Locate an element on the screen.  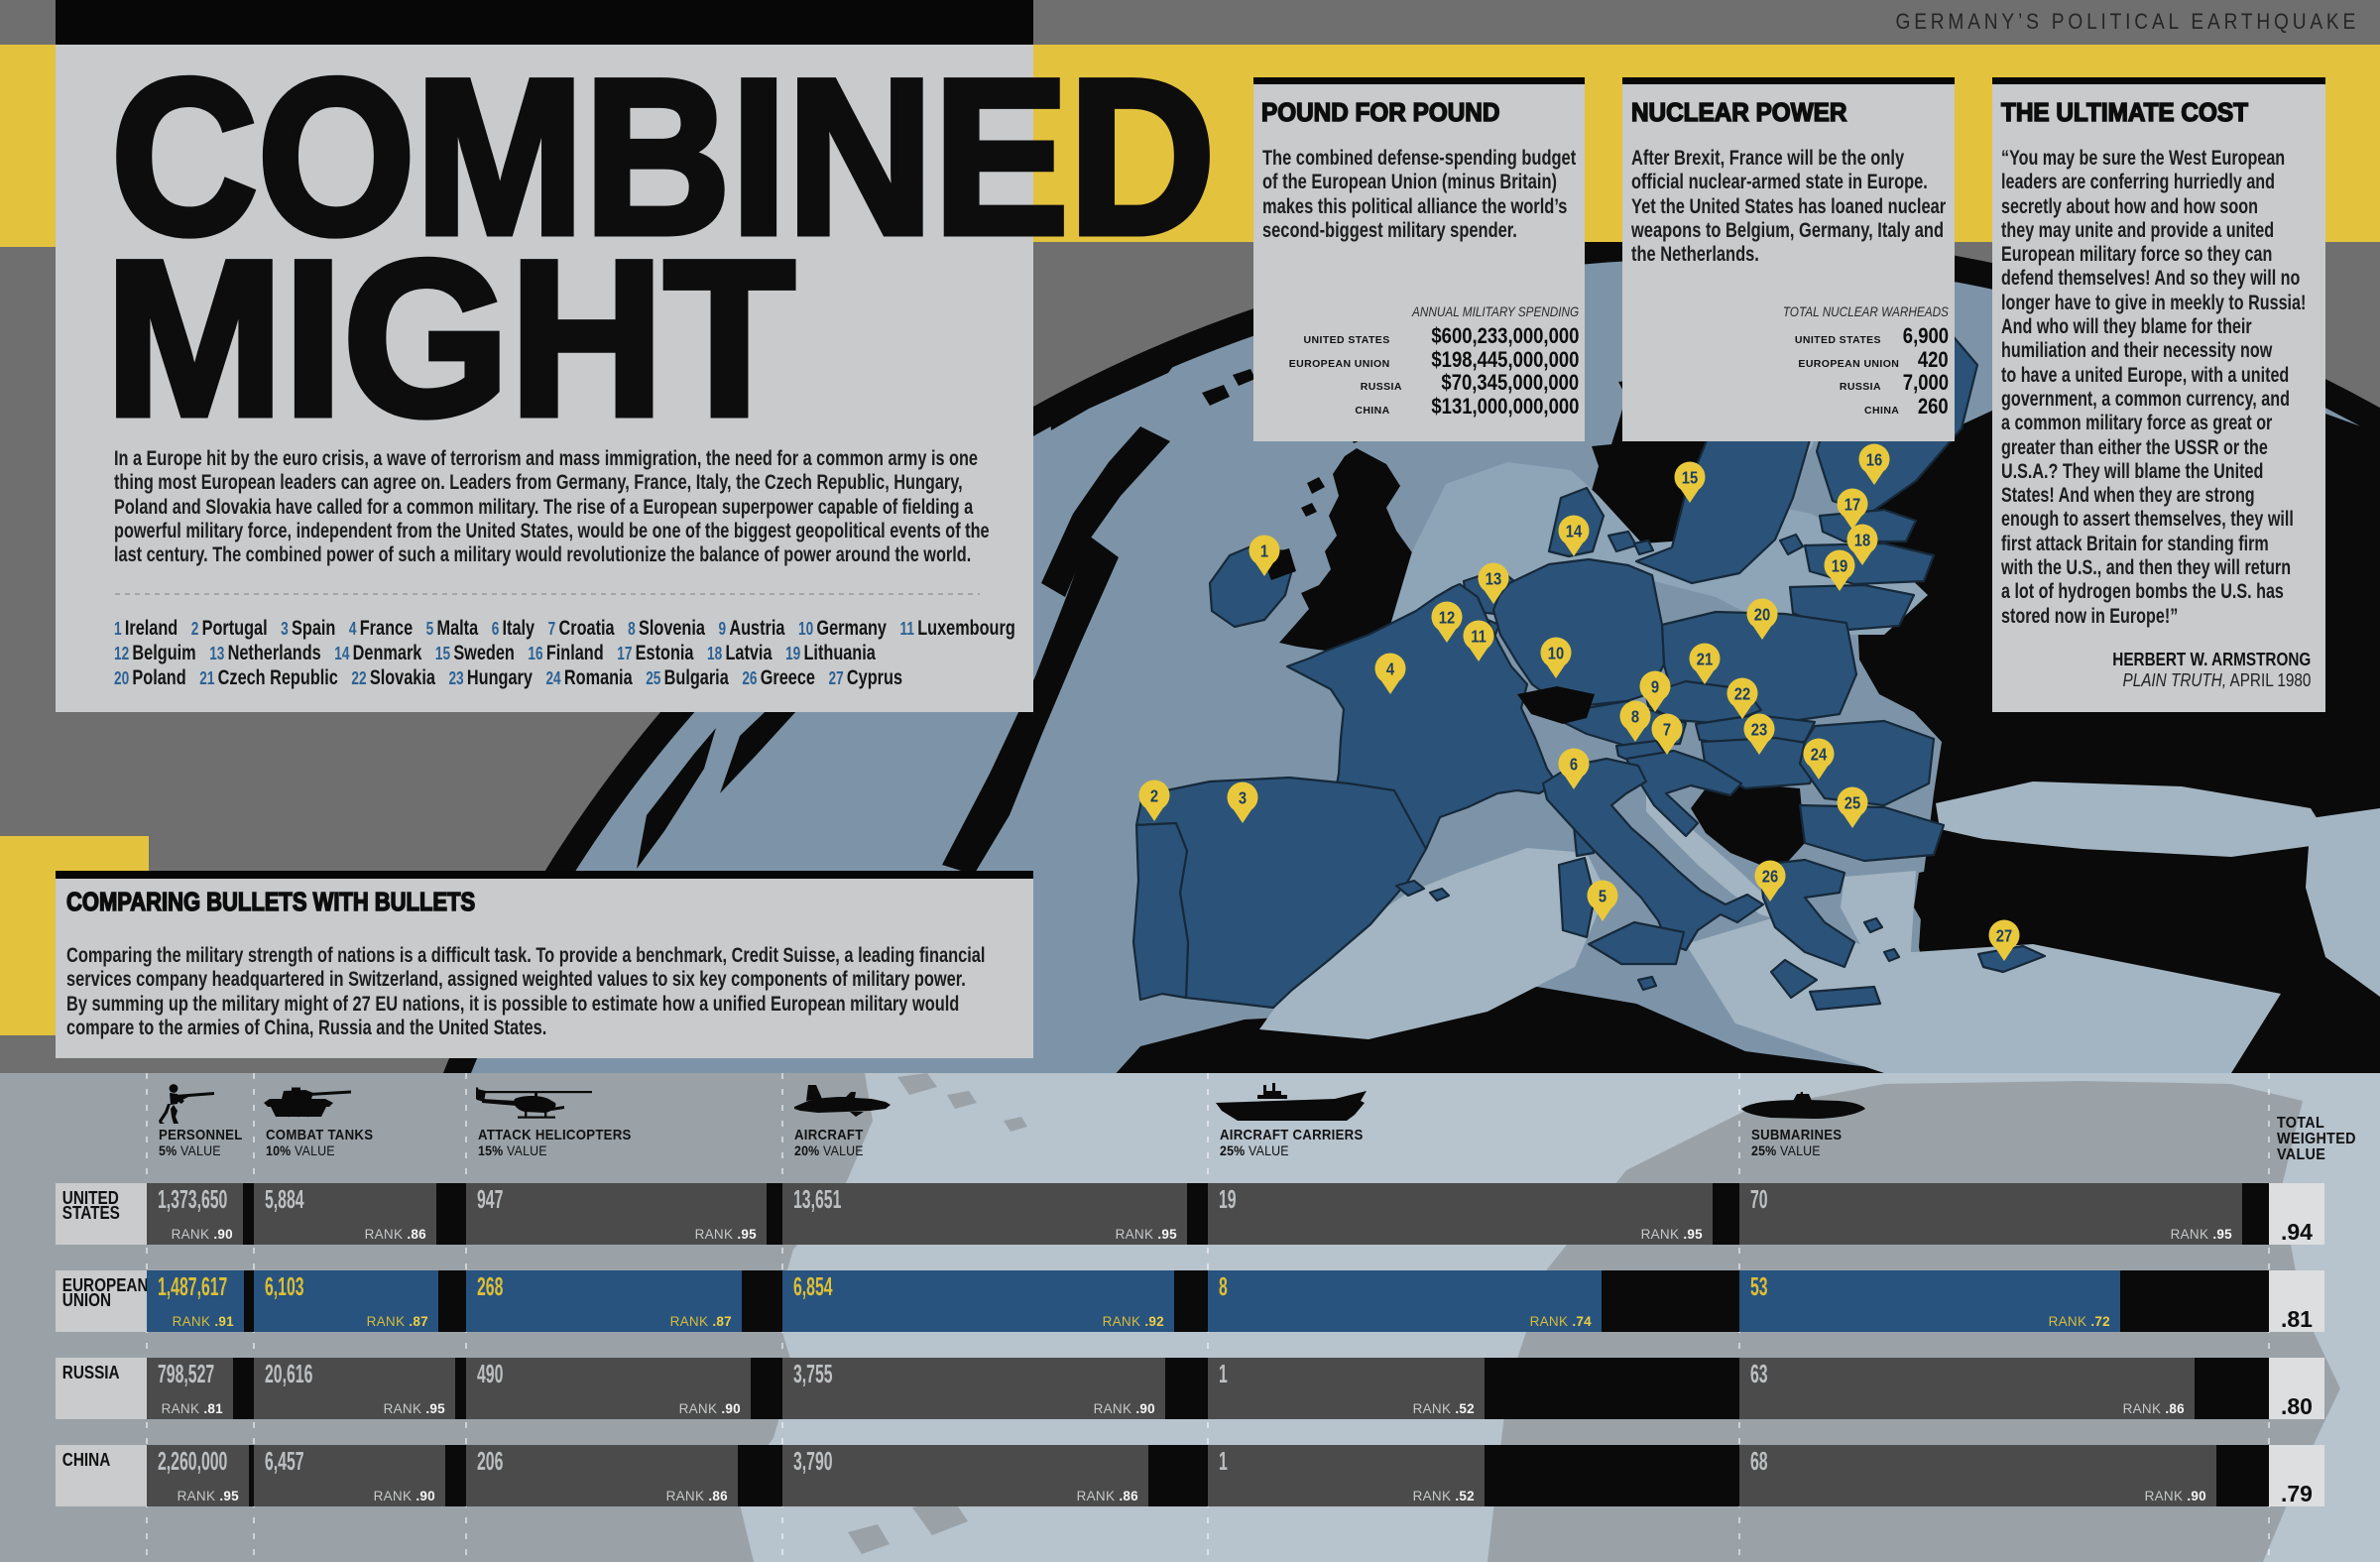
svg-text: 5 is located at coordinates (1602, 896).